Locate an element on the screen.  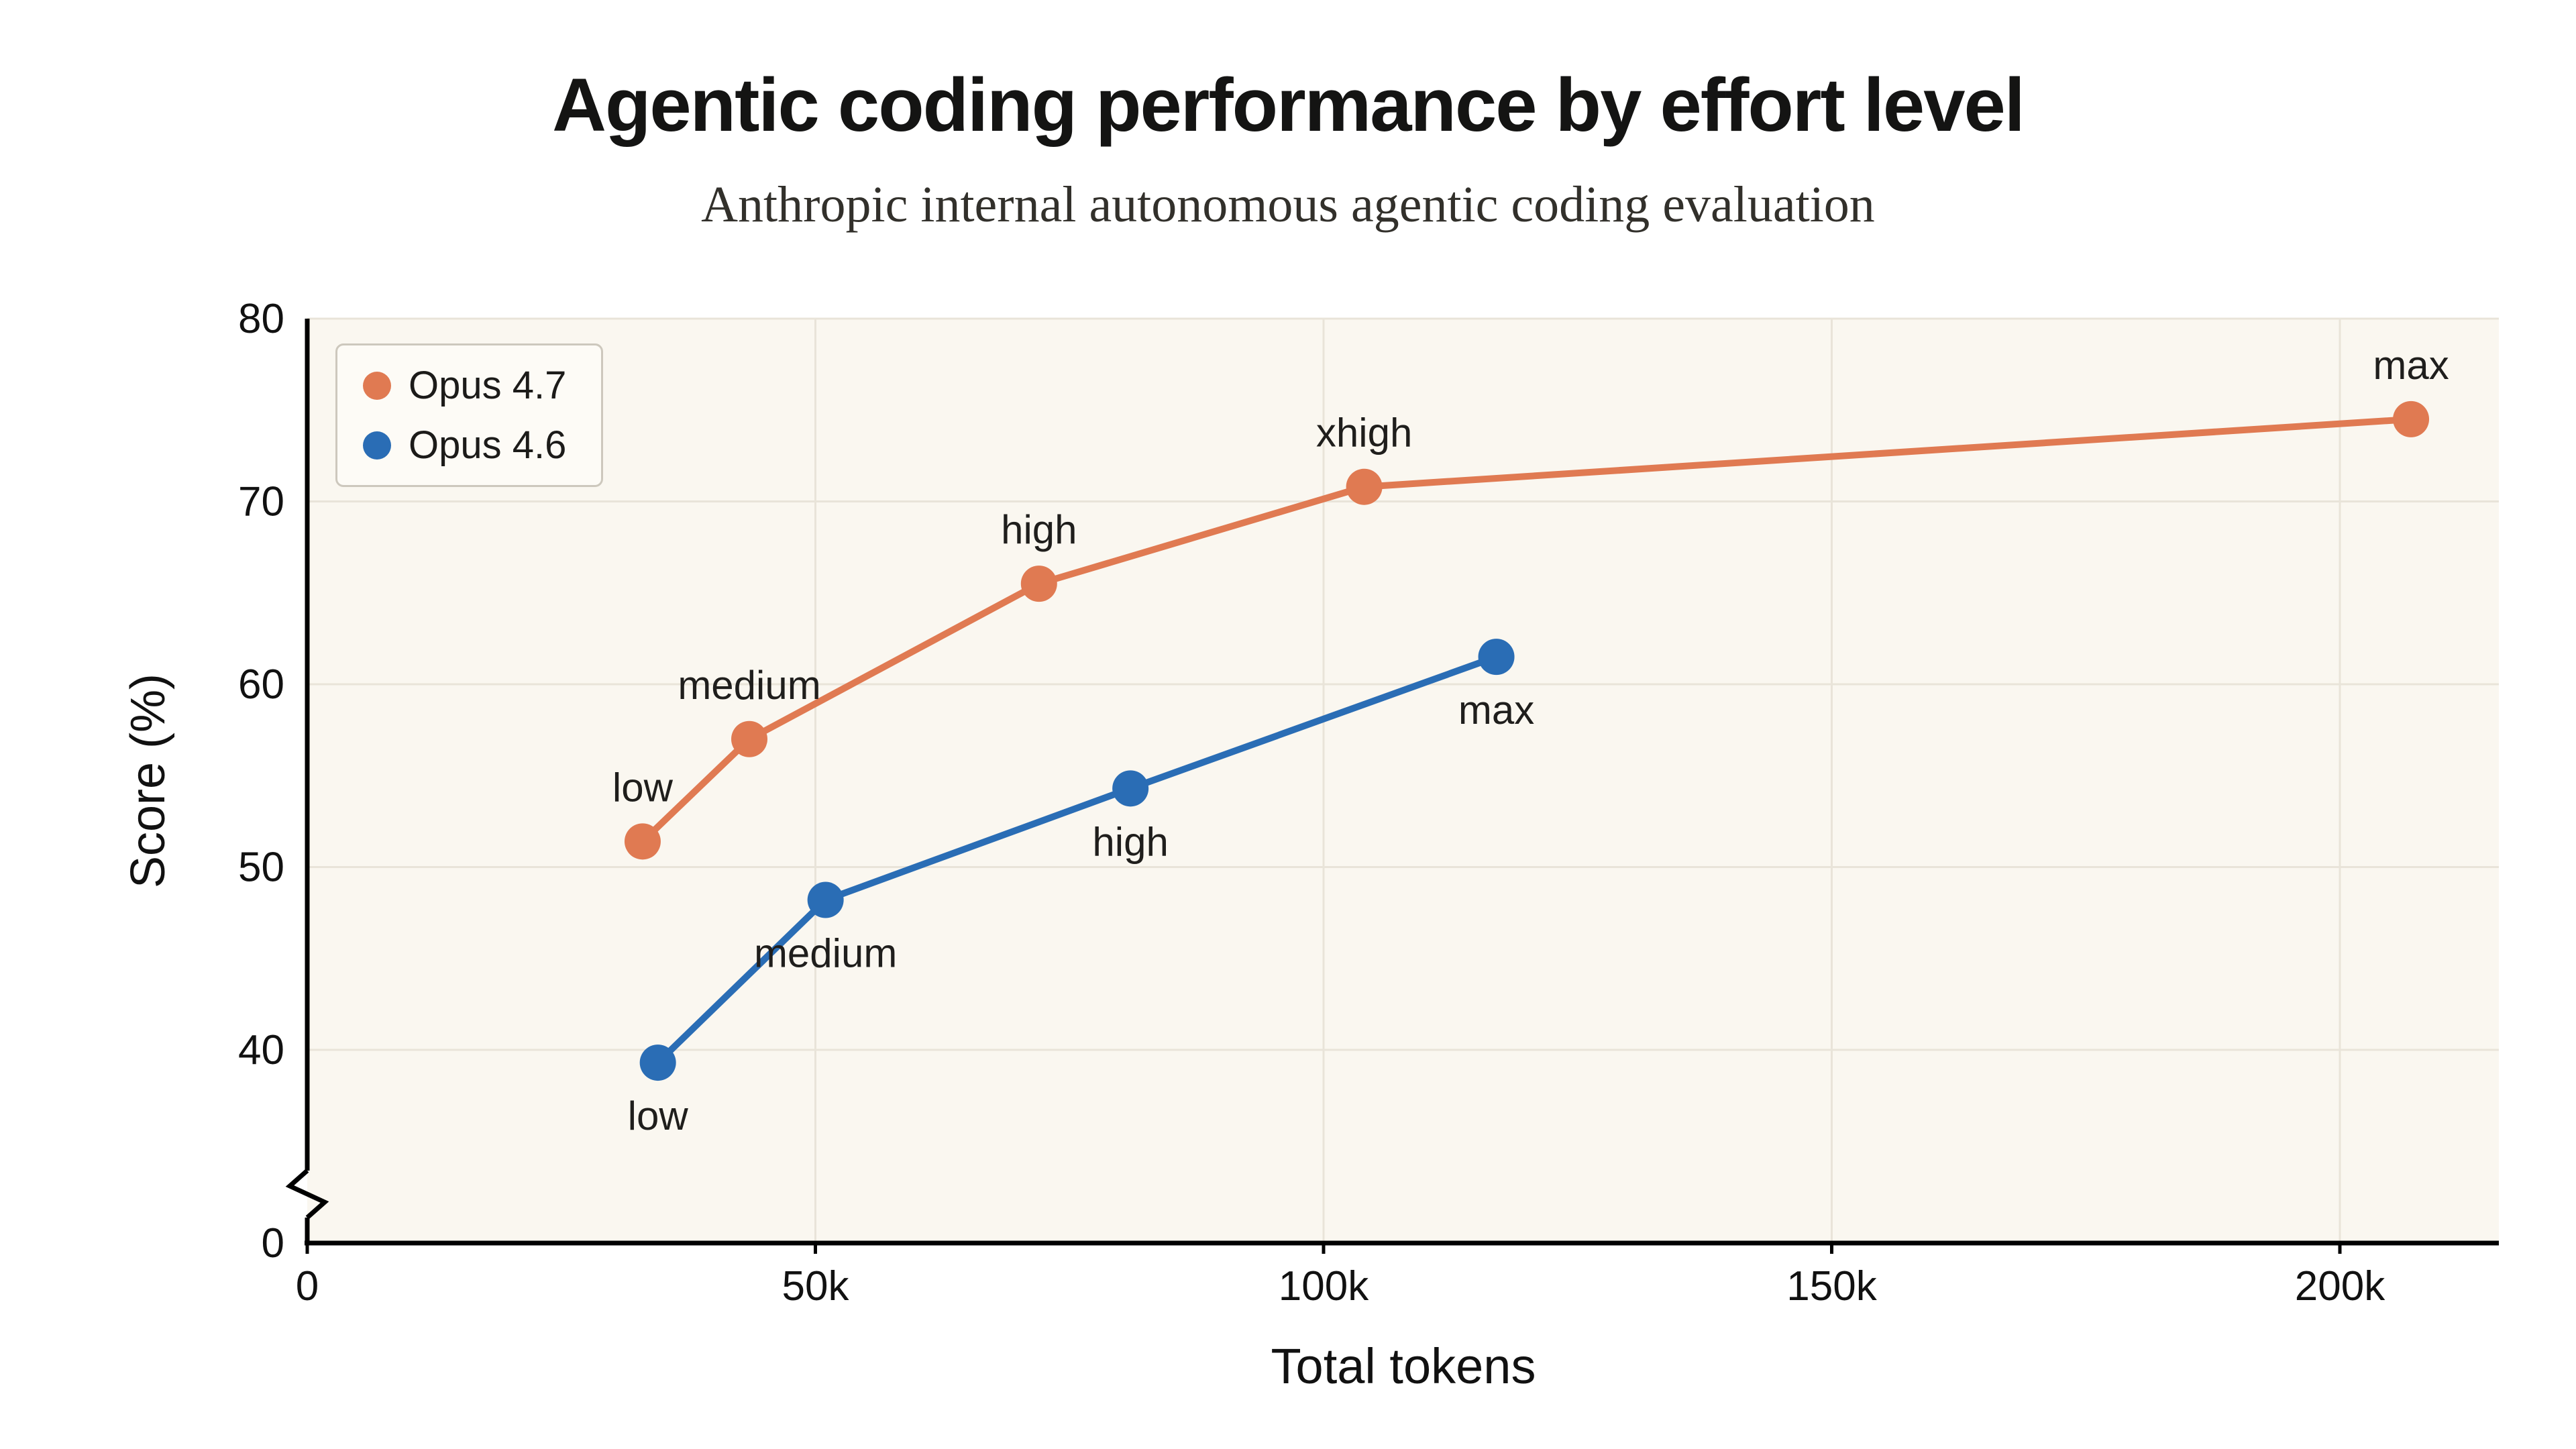
data-point-xhigh is located at coordinates (1364, 486).